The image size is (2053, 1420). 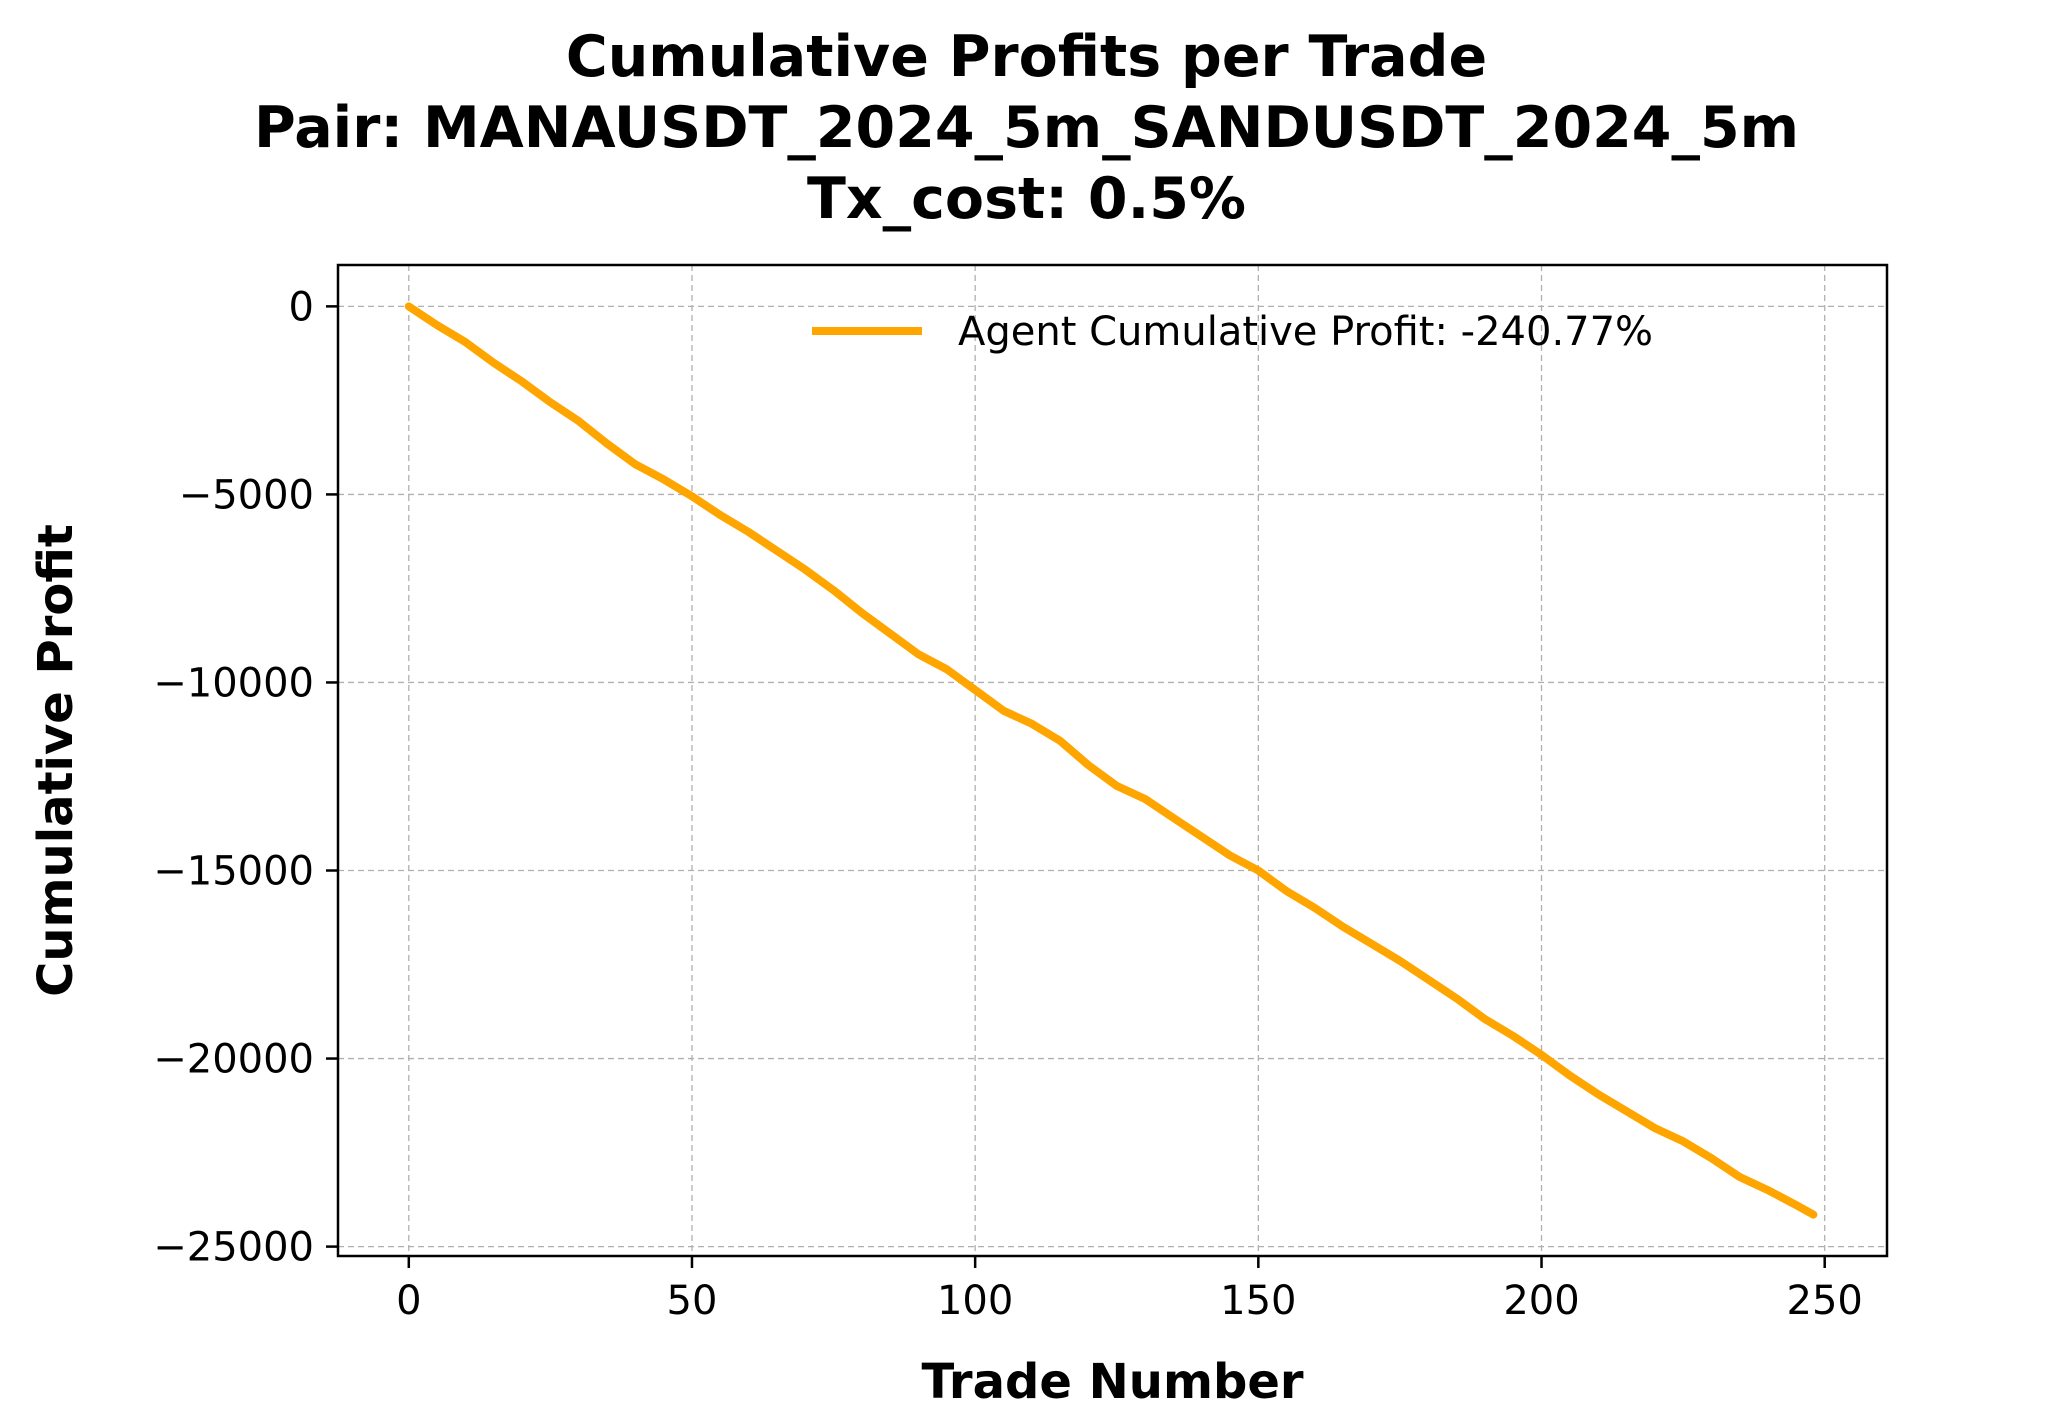 I want to click on x-tick-label: 0, so click(x=408, y=1301).